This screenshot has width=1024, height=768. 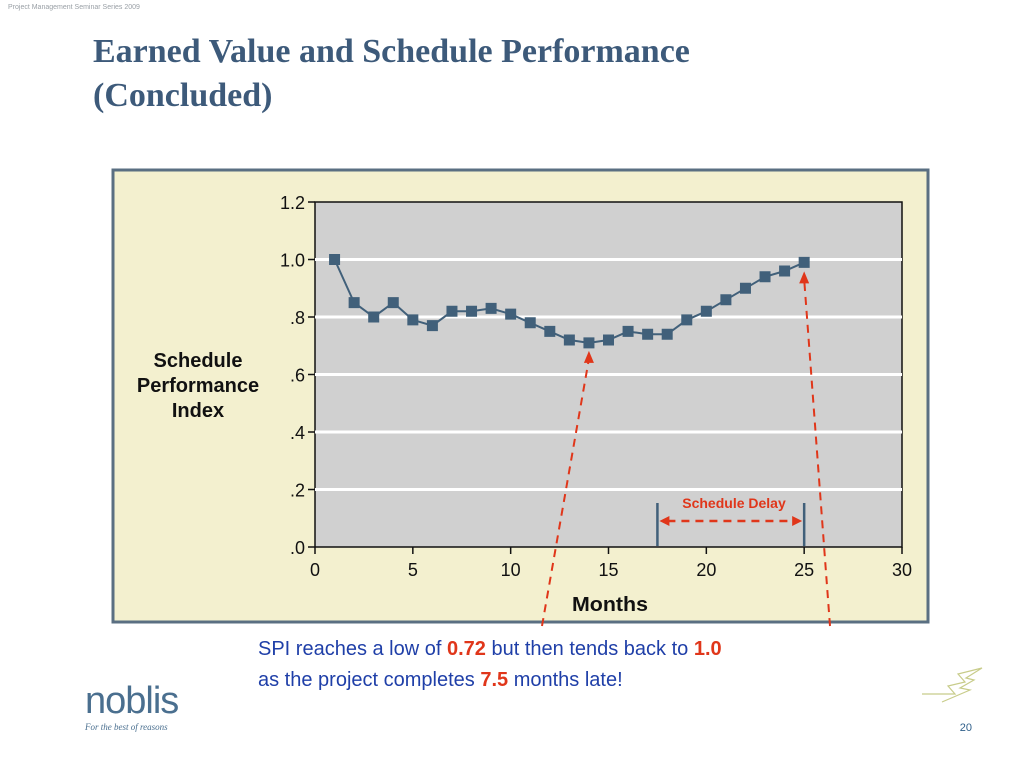 I want to click on y-tick-label-3: .6, so click(x=297, y=376).